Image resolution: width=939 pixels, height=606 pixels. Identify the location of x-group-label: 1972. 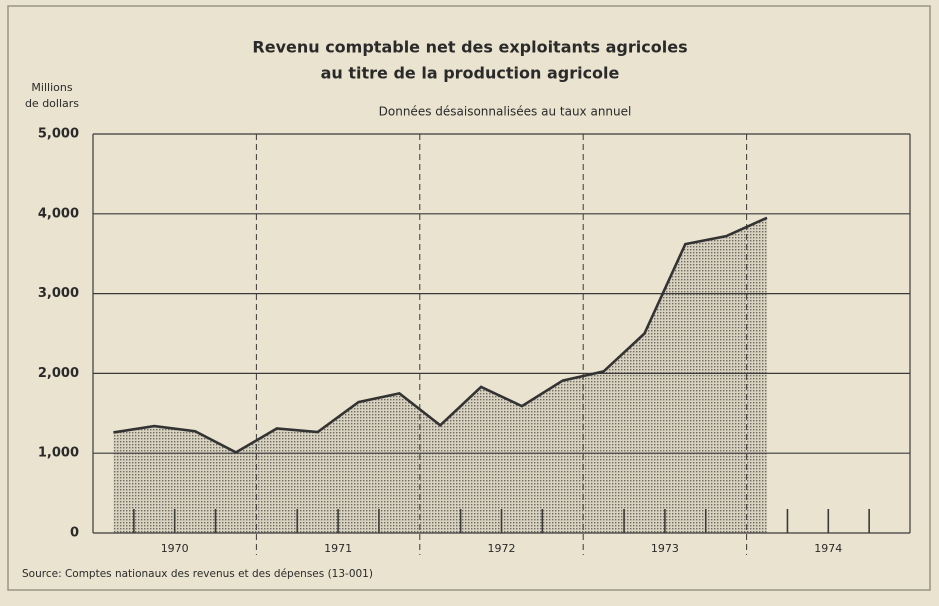
(502, 548).